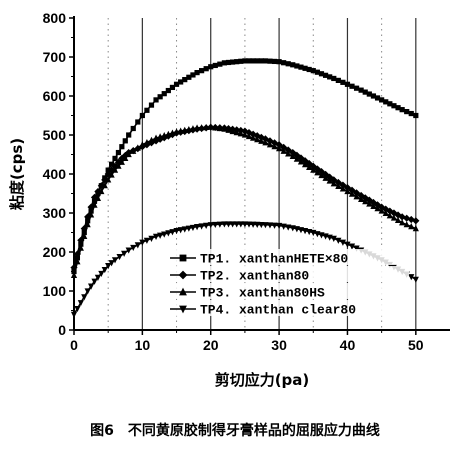 The image size is (470, 453). What do you see at coordinates (17, 174) in the screenshot?
I see `y-axis-label: 粘度(cps)` at bounding box center [17, 174].